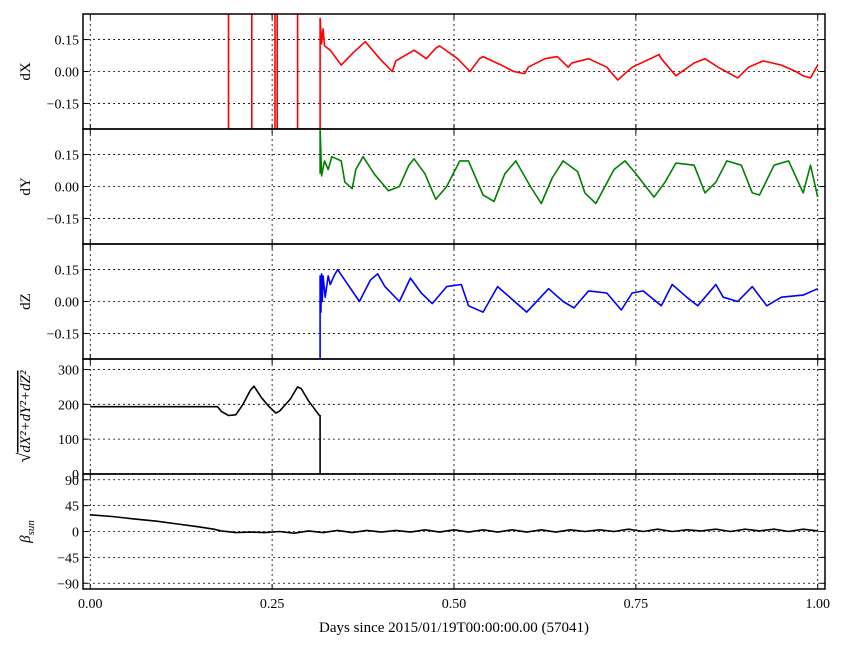  What do you see at coordinates (24, 416) in the screenshot?
I see `y-axis-label-magnitude: √dX²+dY²+dZ²` at bounding box center [24, 416].